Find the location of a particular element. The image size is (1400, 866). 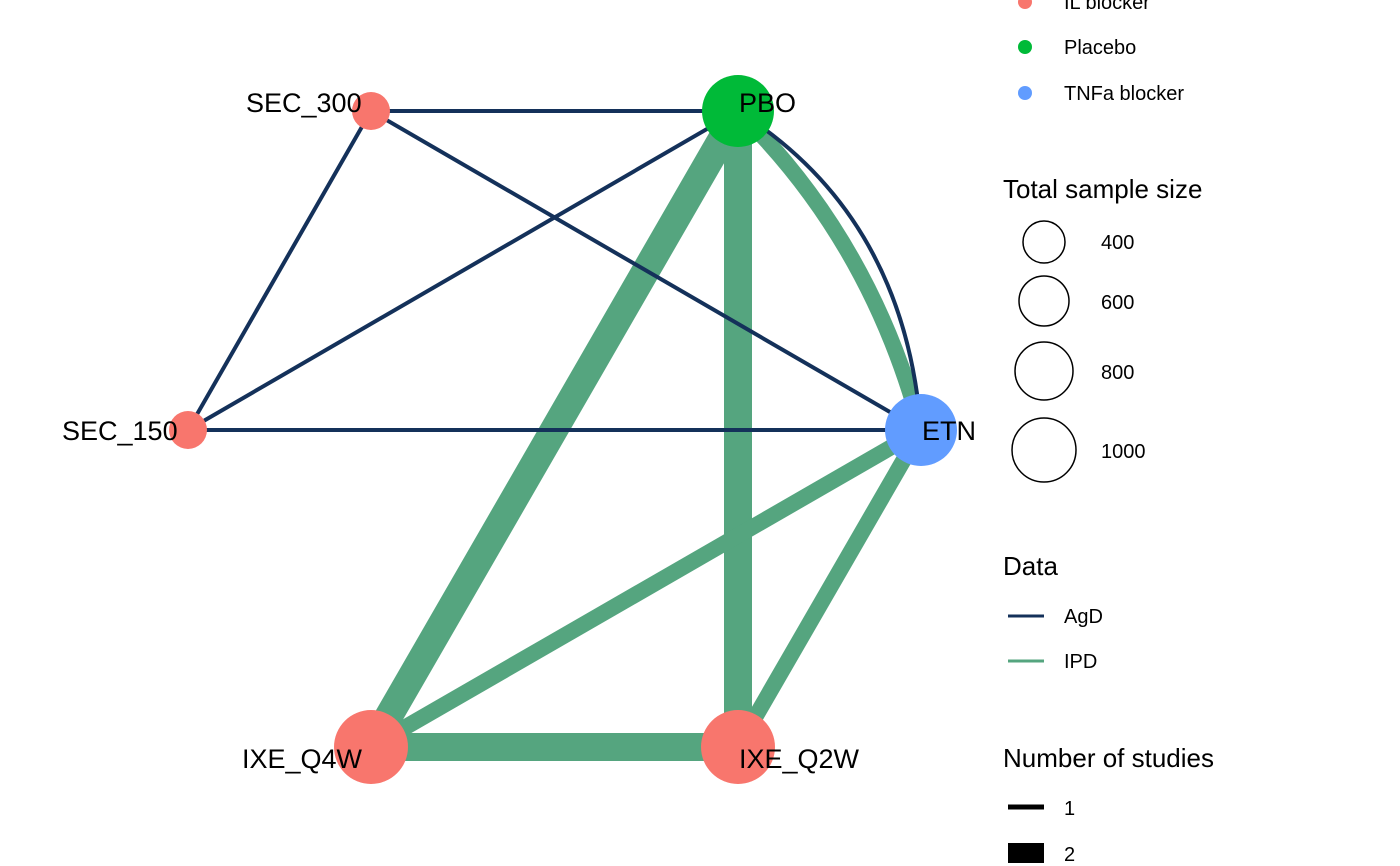

legend-studies-1-label: 1 is located at coordinates (1069, 809).